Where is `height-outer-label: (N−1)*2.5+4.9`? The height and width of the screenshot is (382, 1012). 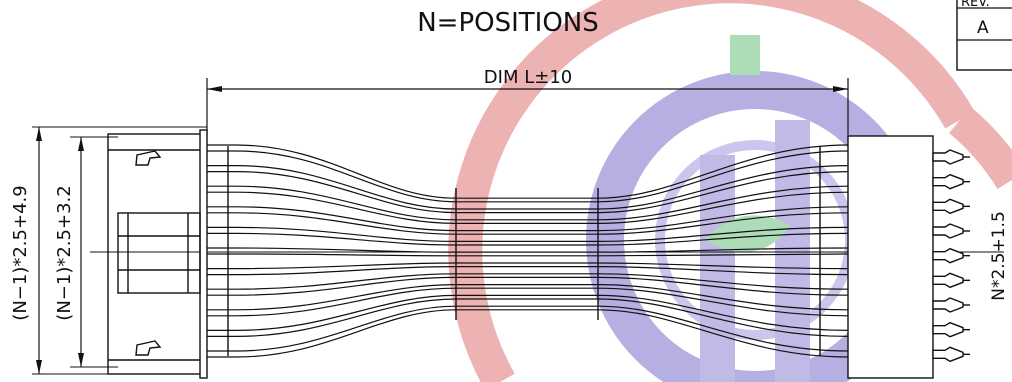 height-outer-label: (N−1)*2.5+4.9 is located at coordinates (20, 252).